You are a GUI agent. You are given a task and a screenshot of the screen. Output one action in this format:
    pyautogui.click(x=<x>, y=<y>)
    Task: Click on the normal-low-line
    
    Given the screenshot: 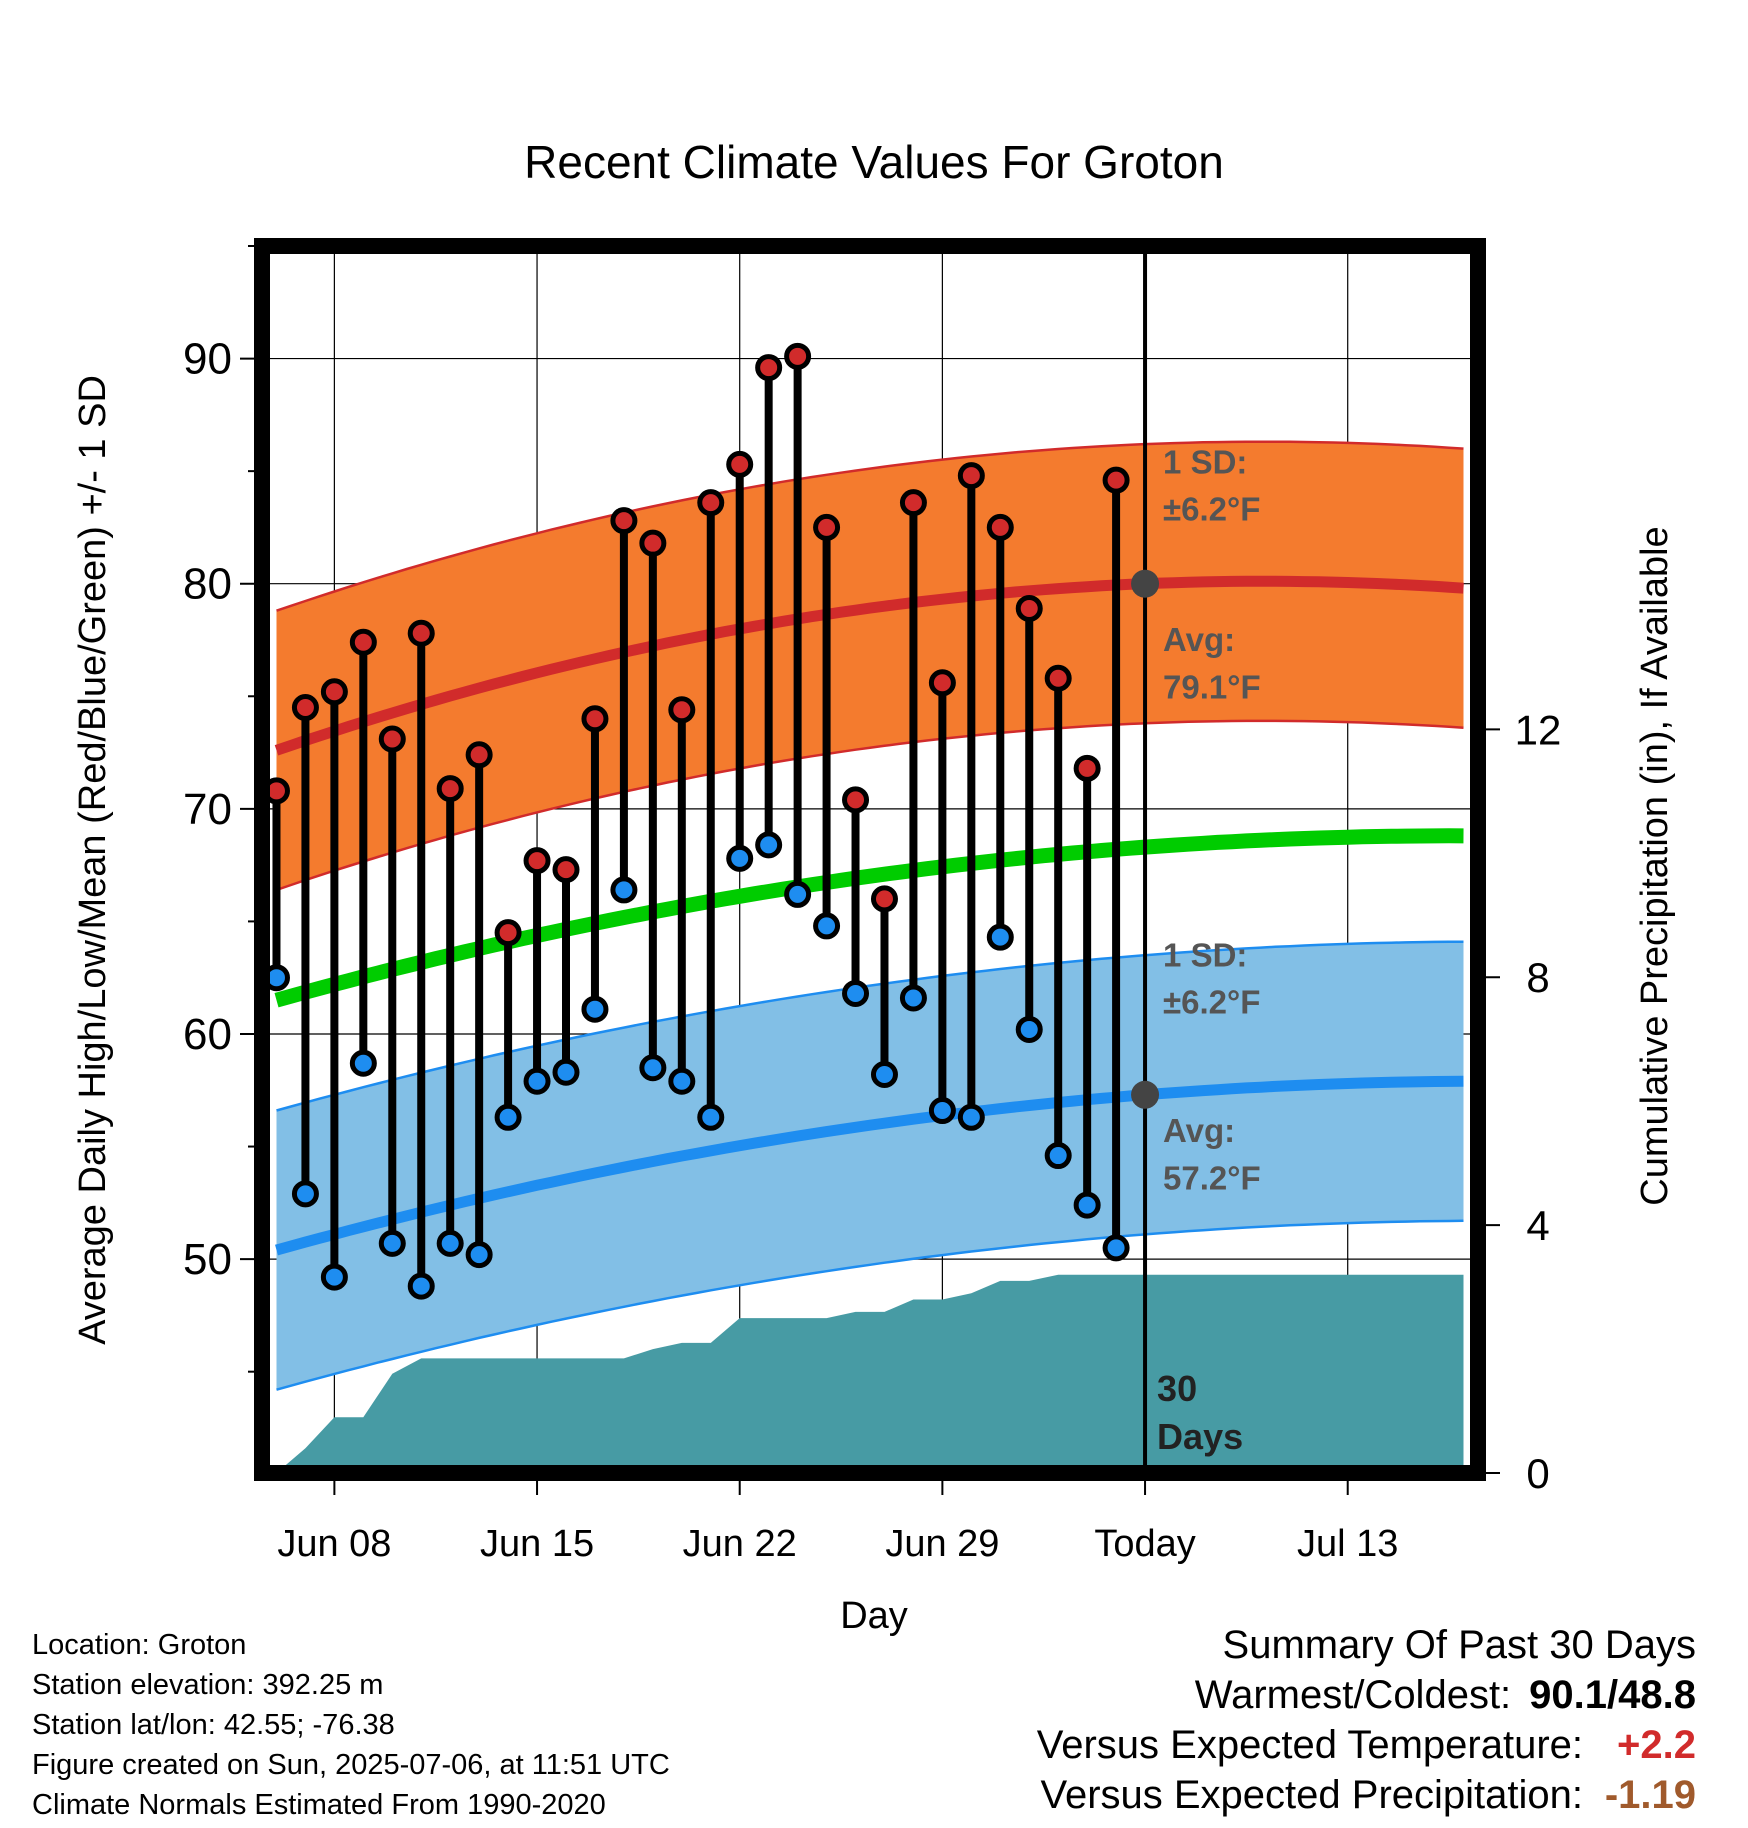 What is the action you would take?
    pyautogui.click(x=869, y=1165)
    